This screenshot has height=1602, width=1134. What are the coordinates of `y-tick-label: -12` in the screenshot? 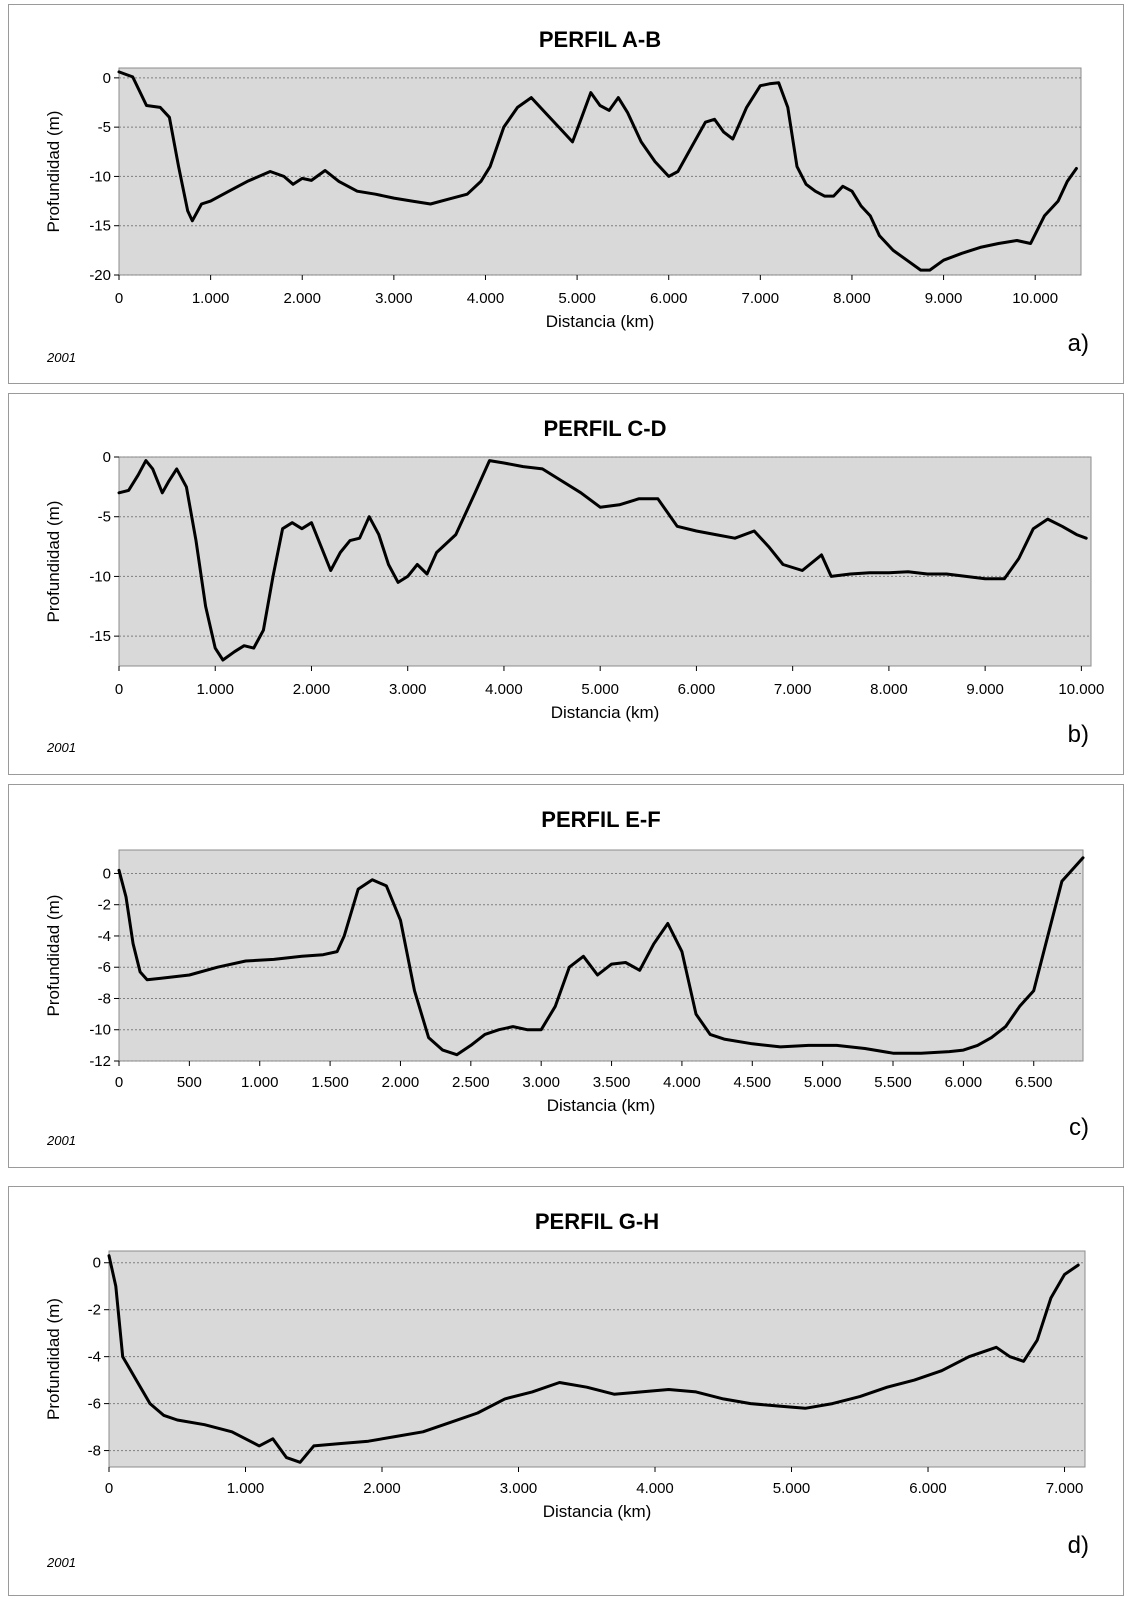 It's located at (100, 1061).